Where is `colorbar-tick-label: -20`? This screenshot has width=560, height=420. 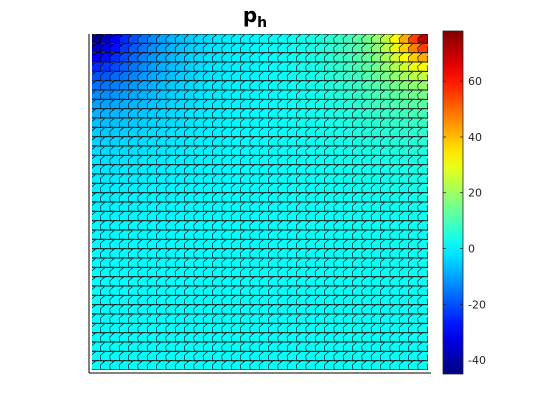 colorbar-tick-label: -20 is located at coordinates (477, 304).